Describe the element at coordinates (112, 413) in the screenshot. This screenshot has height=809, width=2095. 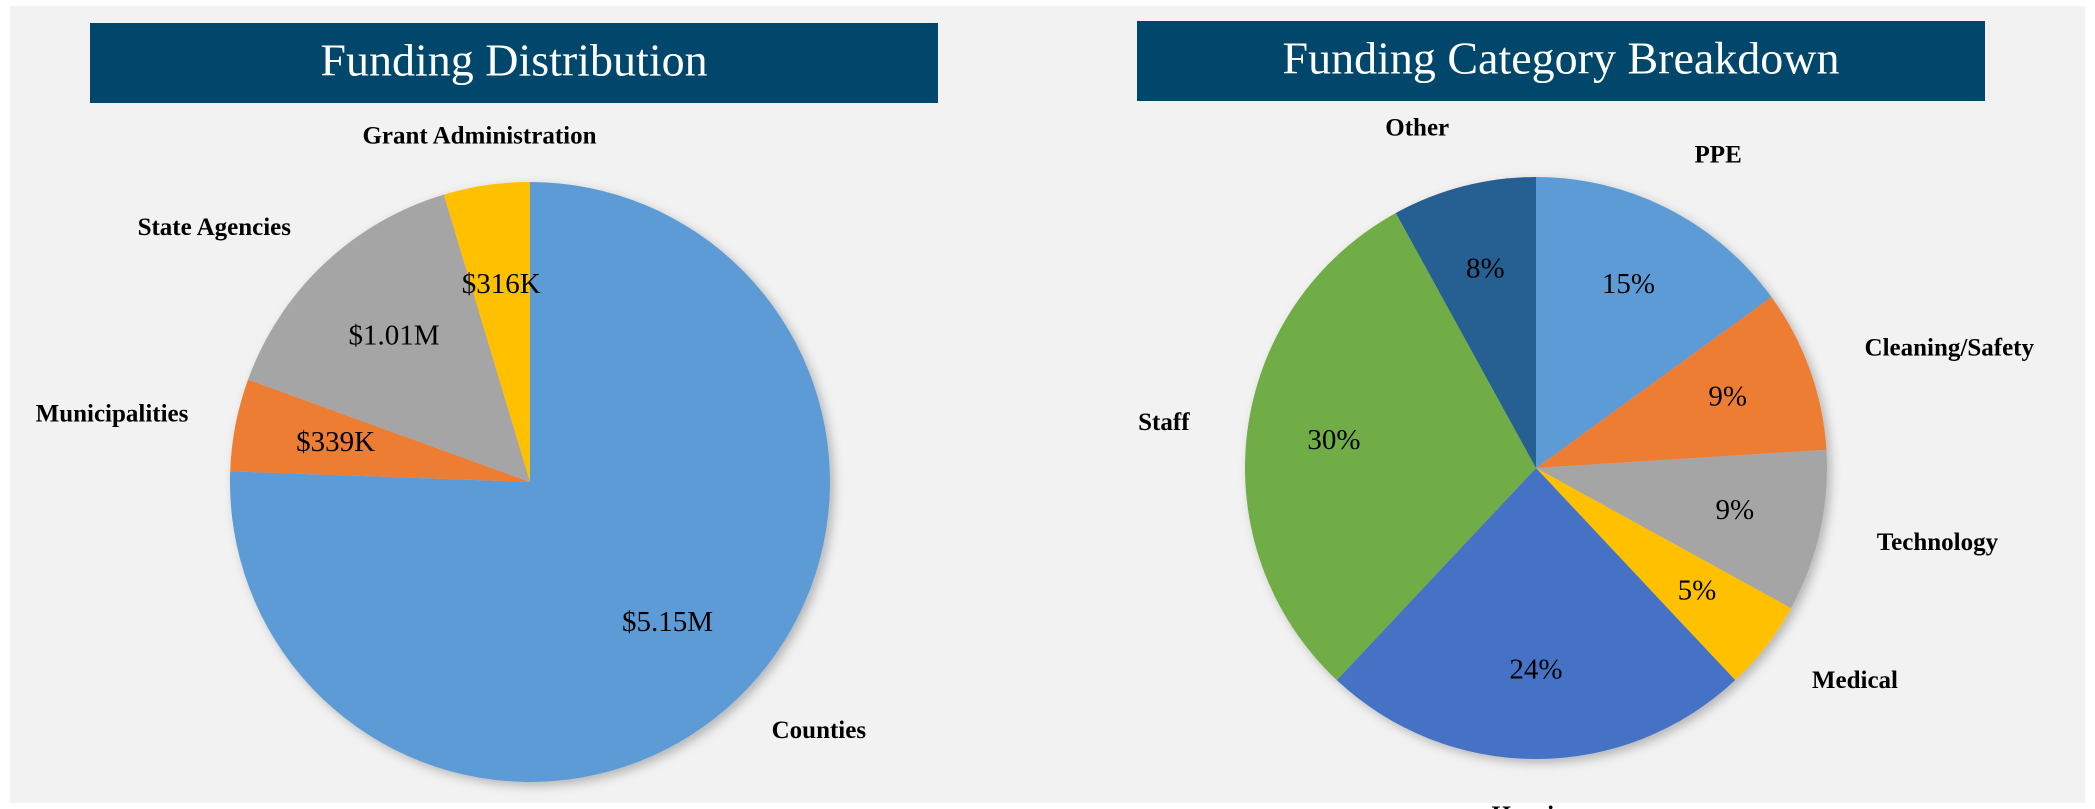
I see `category-label: Municipalities` at that location.